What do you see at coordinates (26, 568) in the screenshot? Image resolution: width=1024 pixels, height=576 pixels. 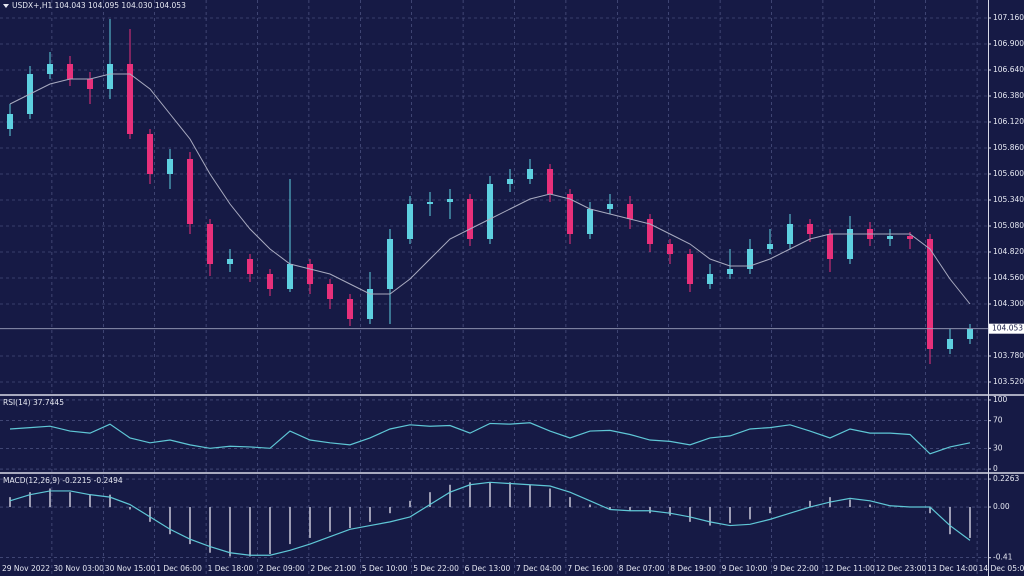 I see `x-tick-label: 29 Nov 2022` at bounding box center [26, 568].